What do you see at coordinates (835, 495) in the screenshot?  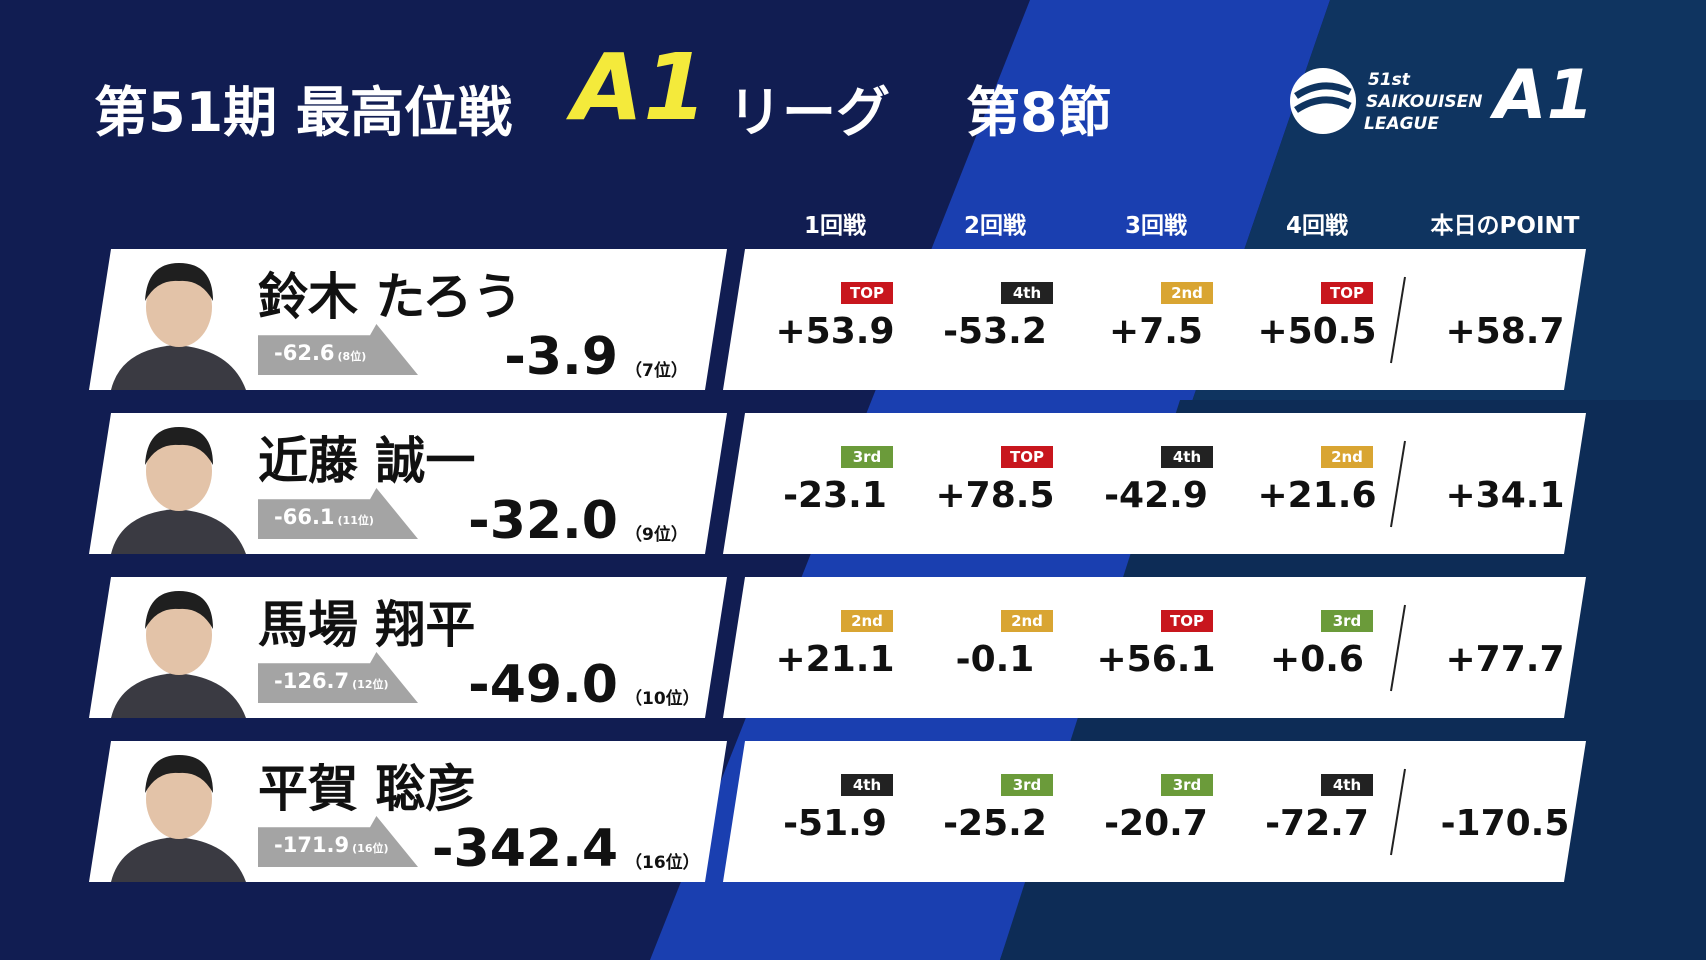 I see `game-score: -23.1` at bounding box center [835, 495].